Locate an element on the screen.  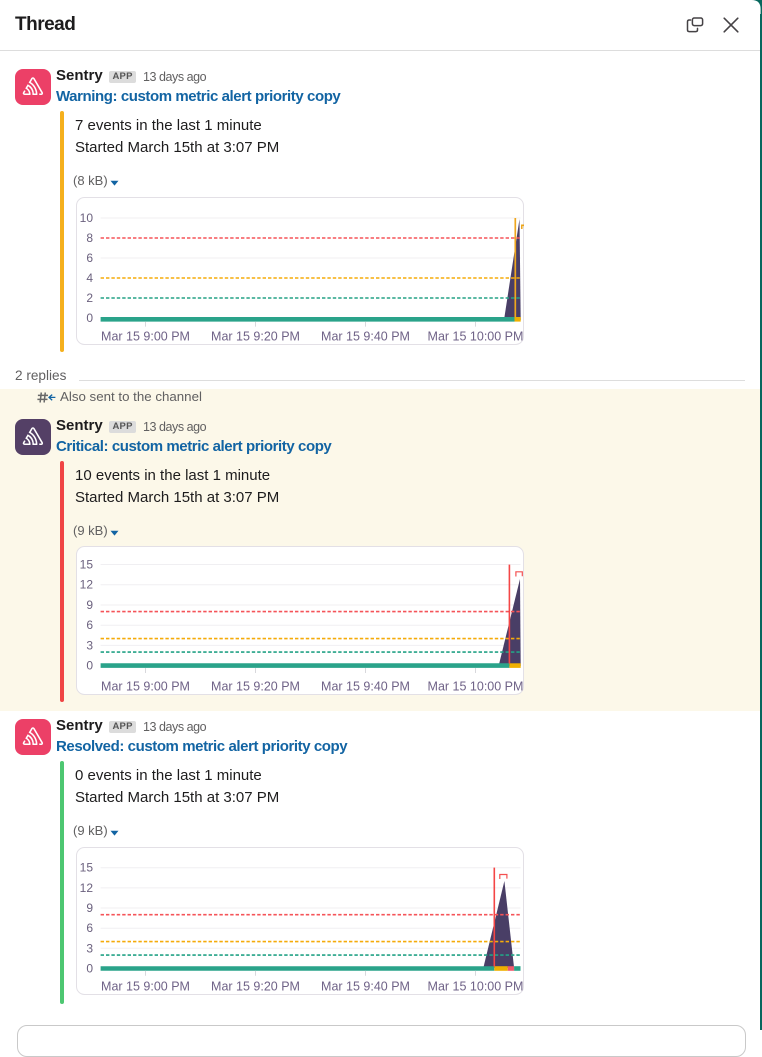
svg-text: 4 is located at coordinates (89, 278).